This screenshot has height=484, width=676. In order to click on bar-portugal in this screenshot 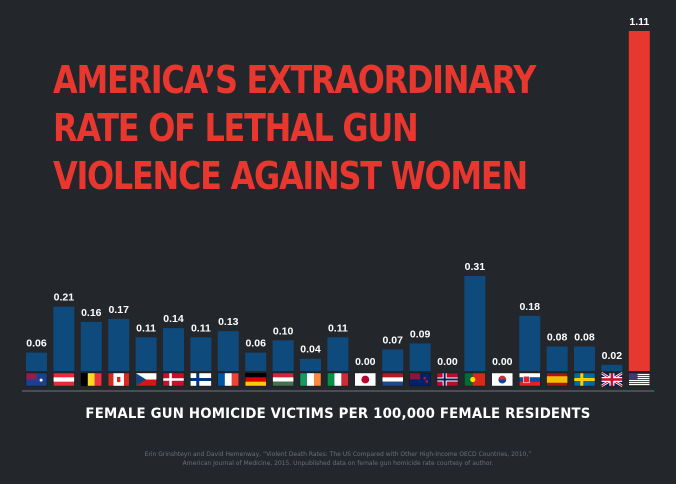, I will do `click(475, 323)`.